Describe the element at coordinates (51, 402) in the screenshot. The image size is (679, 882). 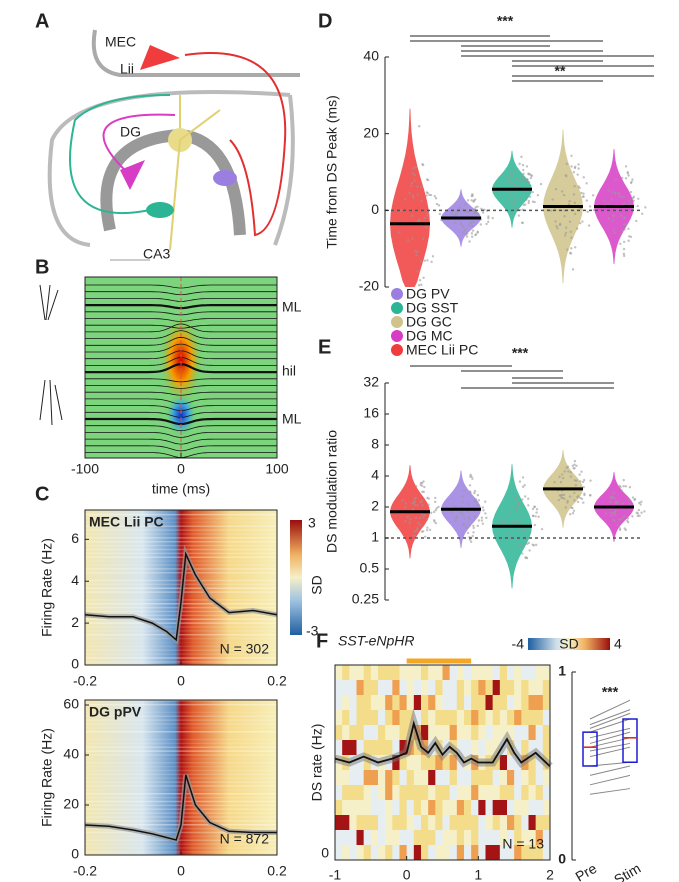
I see `neuron-sketch` at that location.